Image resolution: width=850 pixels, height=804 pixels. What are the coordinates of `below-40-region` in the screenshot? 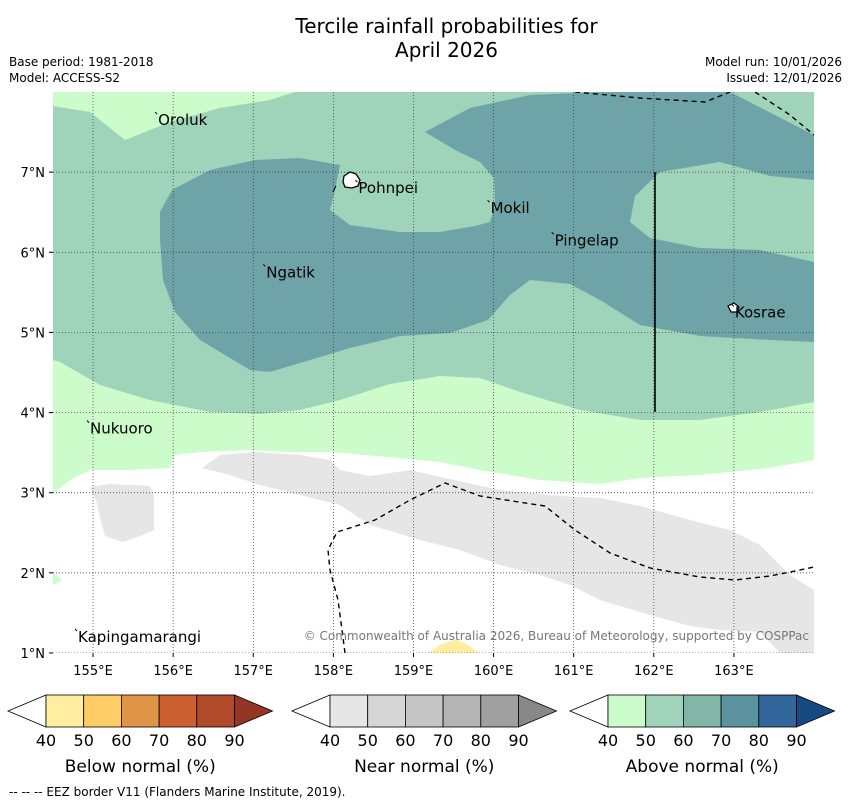 It's located at (453, 646).